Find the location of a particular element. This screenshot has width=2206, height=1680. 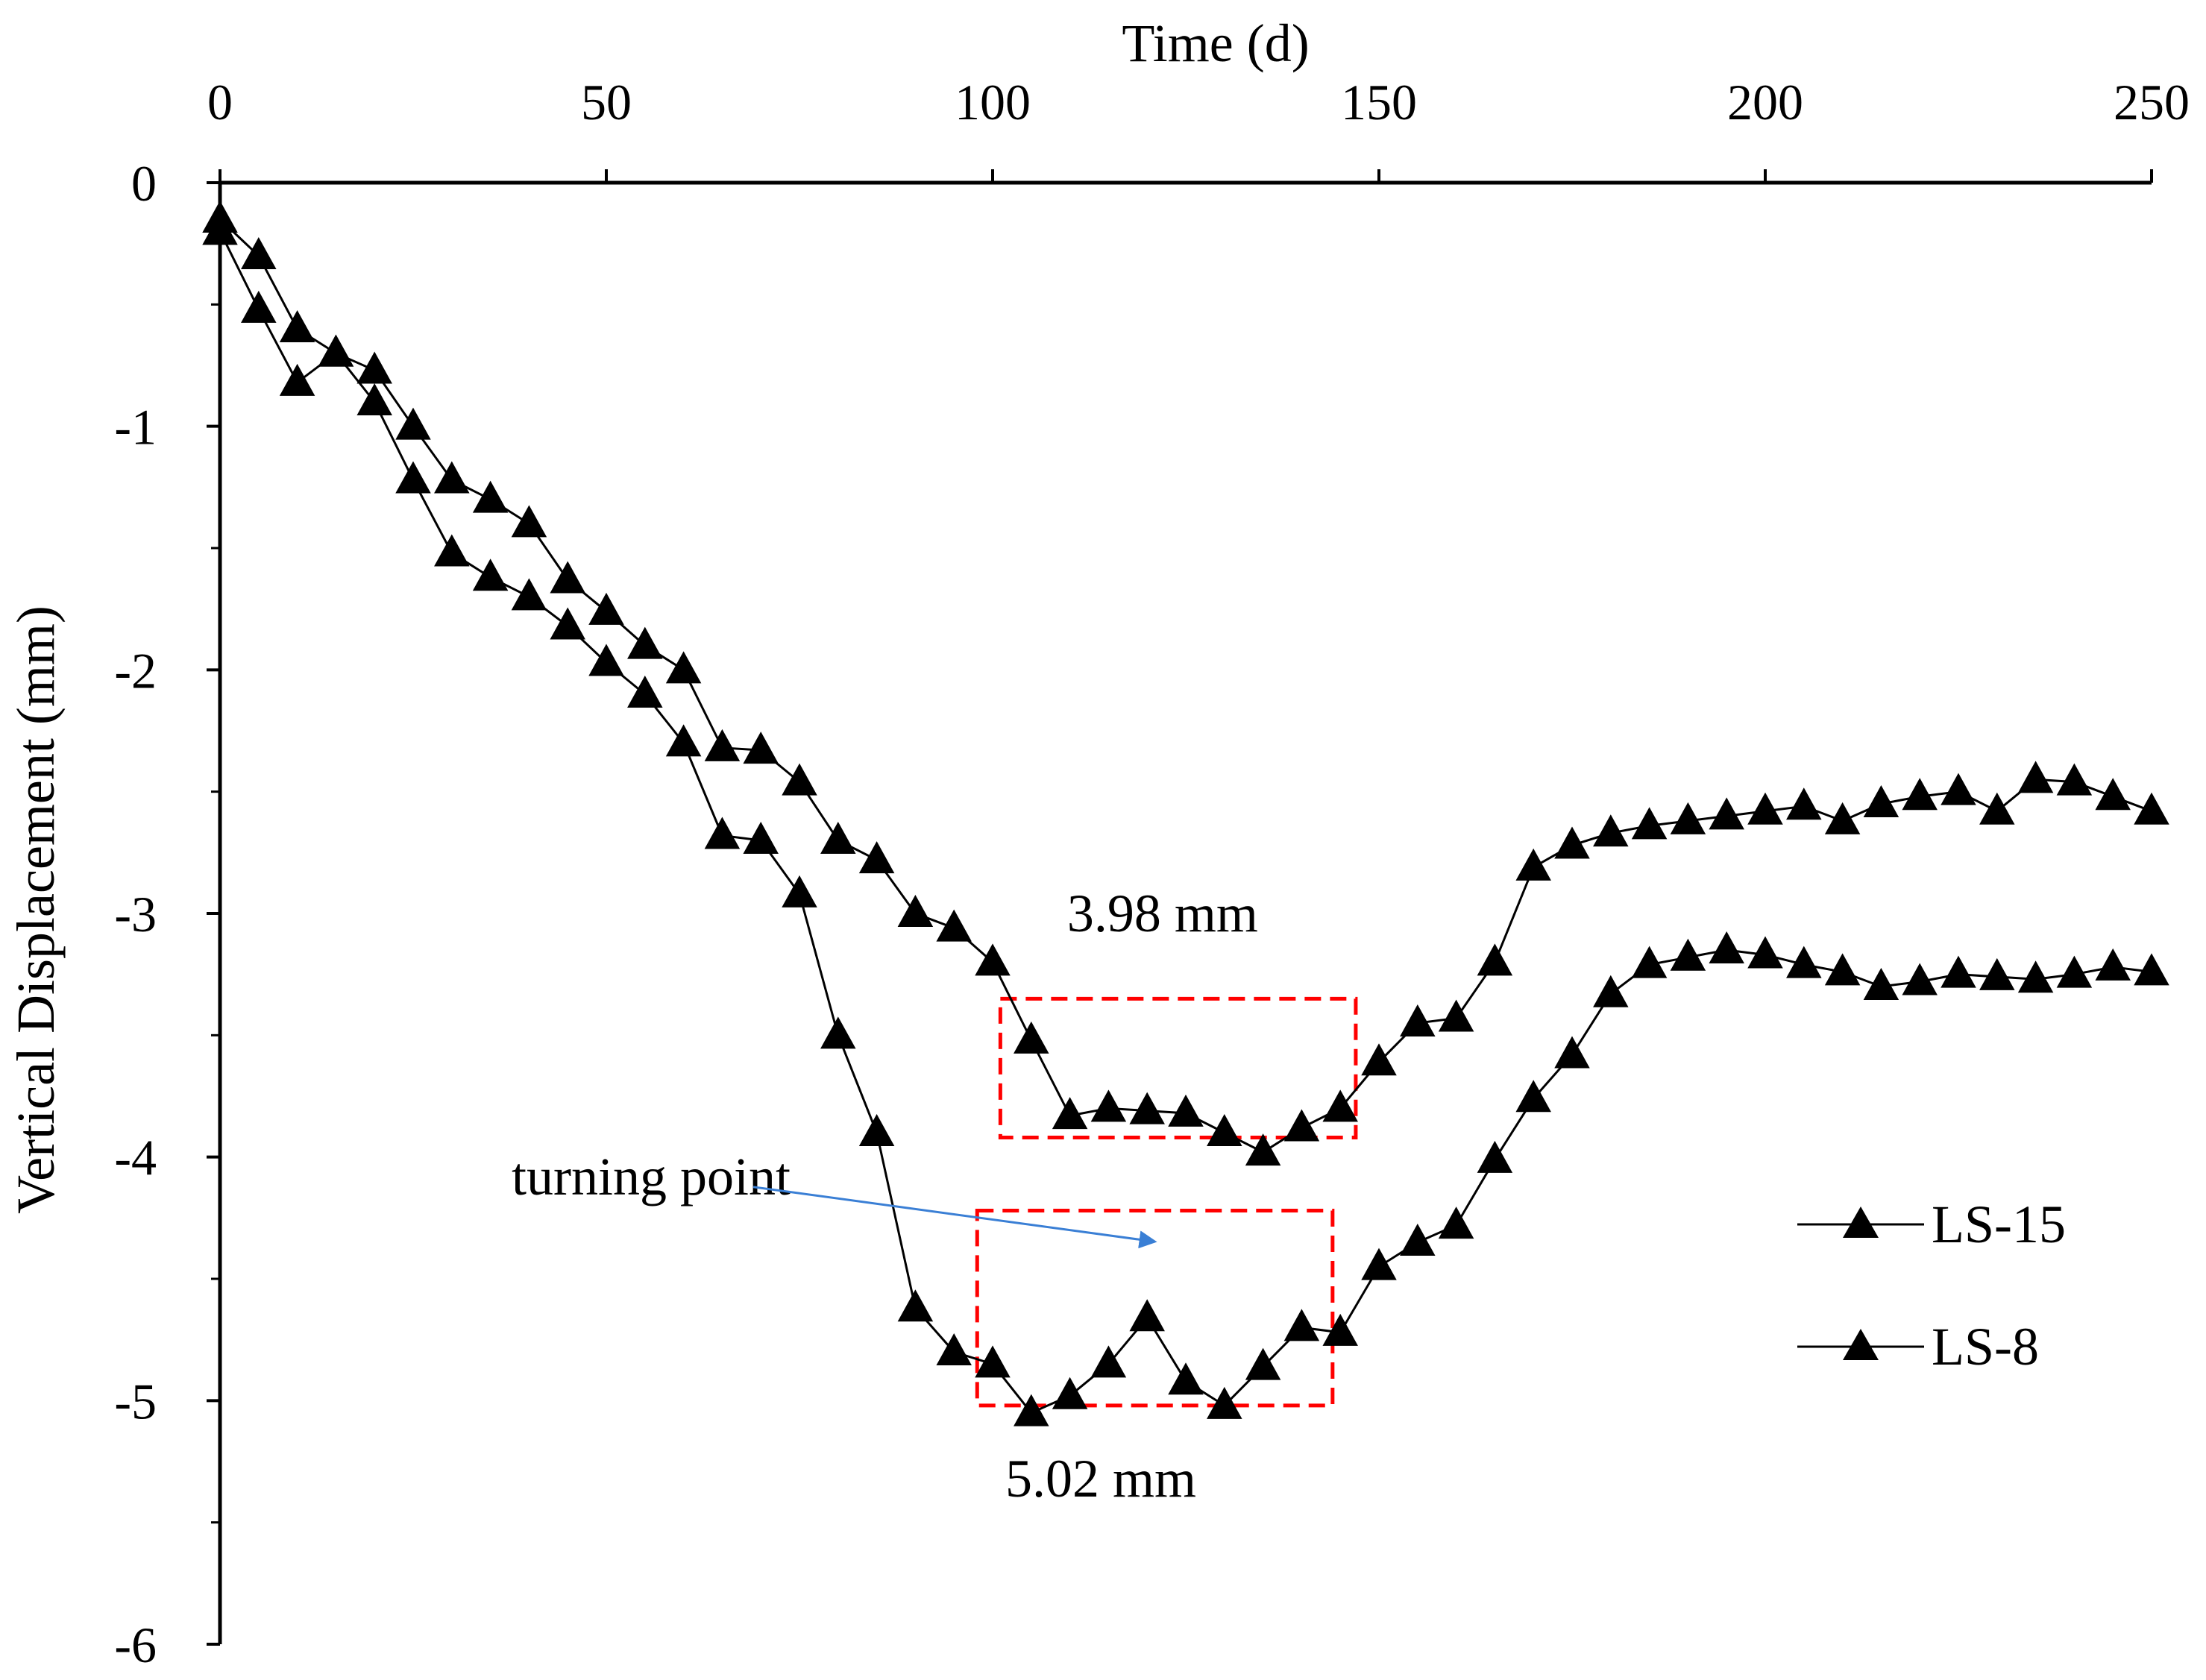

y-tick-label: -3 is located at coordinates (135, 914).